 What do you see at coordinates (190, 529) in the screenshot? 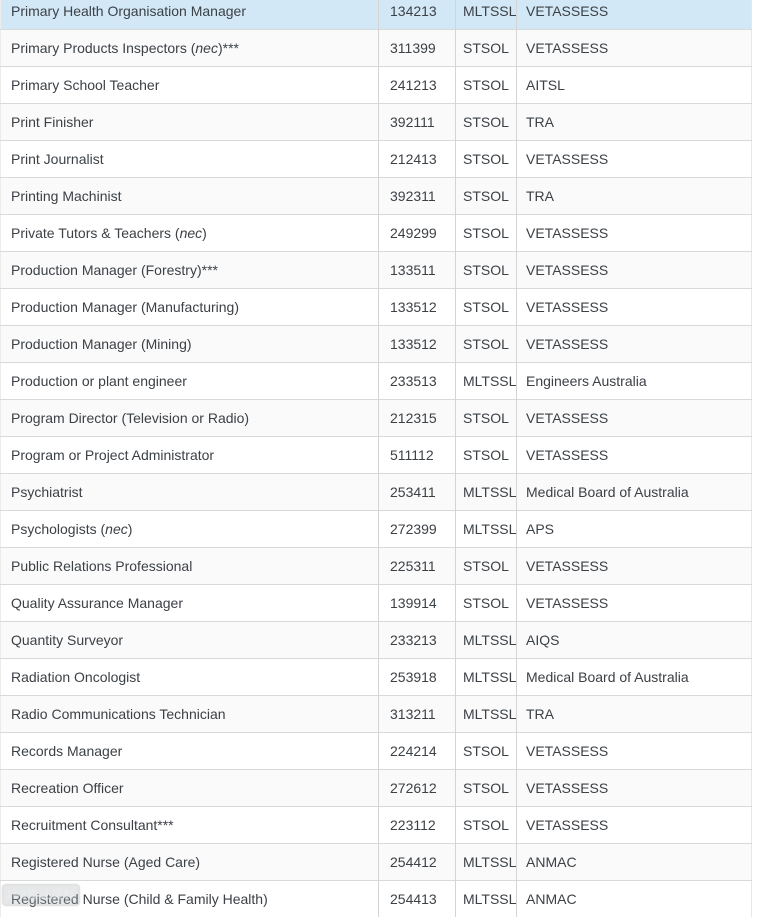
I see `occupation-cell: Psychologists (nec)` at bounding box center [190, 529].